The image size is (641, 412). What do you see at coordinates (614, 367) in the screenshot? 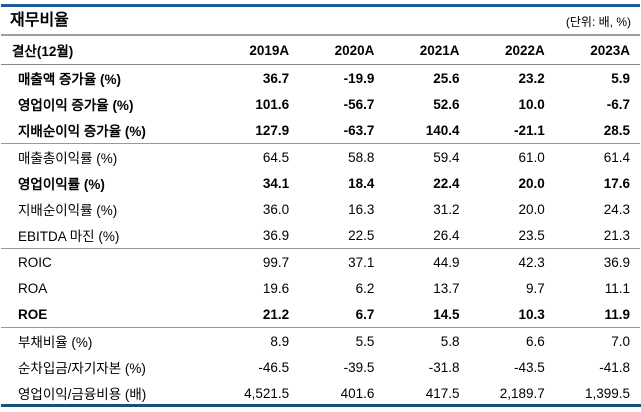
I see `row-value: -41.8` at bounding box center [614, 367].